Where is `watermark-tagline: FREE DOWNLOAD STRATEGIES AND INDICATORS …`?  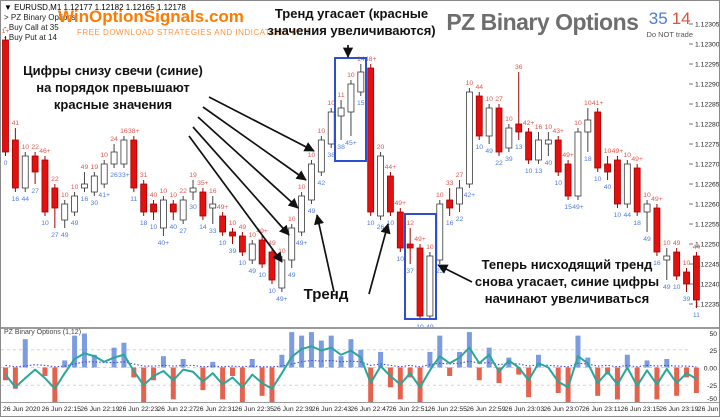 watermark-tagline: FREE DOWNLOAD STRATEGIES AND INDICATORS … is located at coordinates (193, 32).